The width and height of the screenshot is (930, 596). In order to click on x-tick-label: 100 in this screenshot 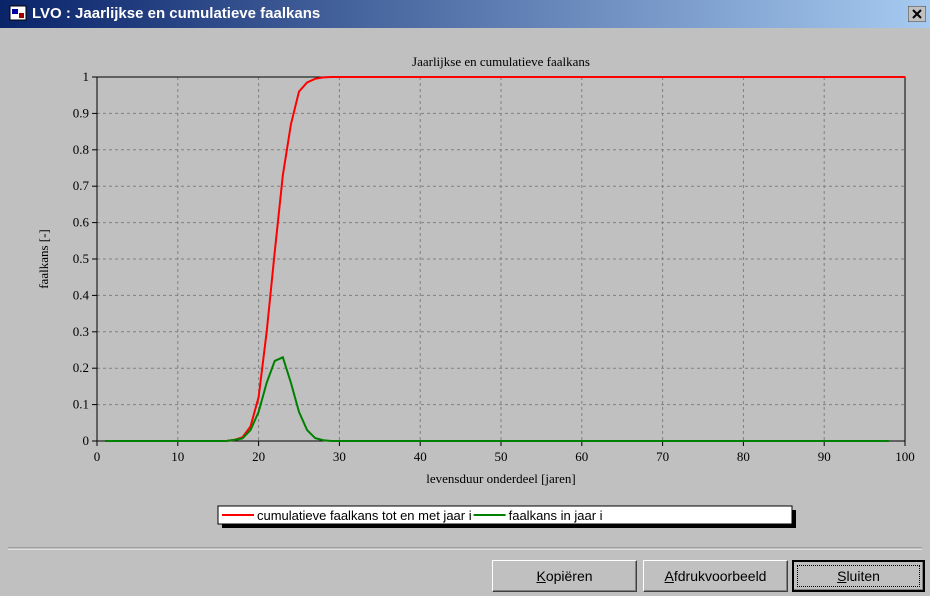, I will do `click(905, 456)`.